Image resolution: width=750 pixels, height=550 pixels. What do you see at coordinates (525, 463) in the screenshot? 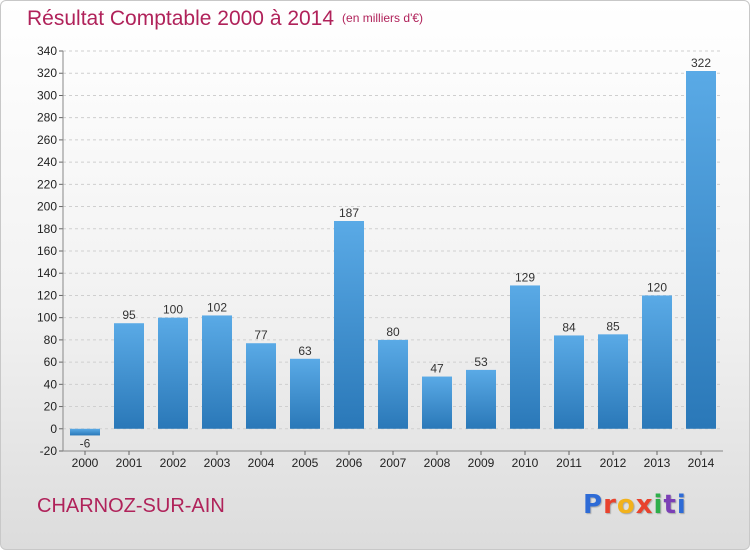
I see `x-tick-label-2010: 2010` at bounding box center [525, 463].